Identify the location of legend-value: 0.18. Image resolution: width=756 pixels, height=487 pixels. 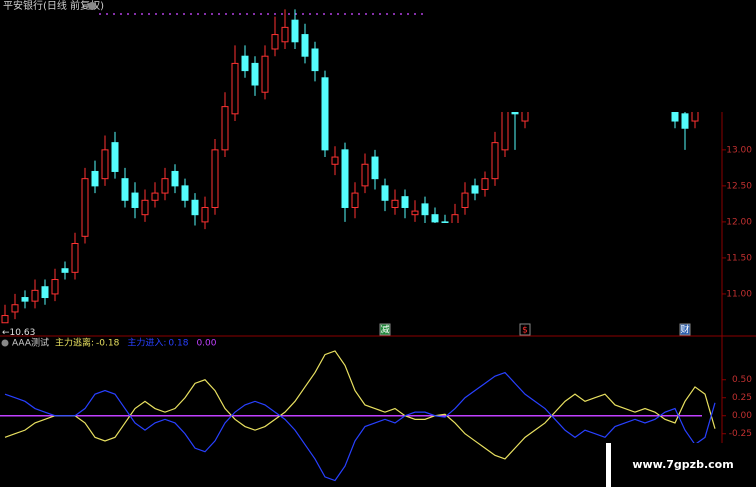
(178, 344).